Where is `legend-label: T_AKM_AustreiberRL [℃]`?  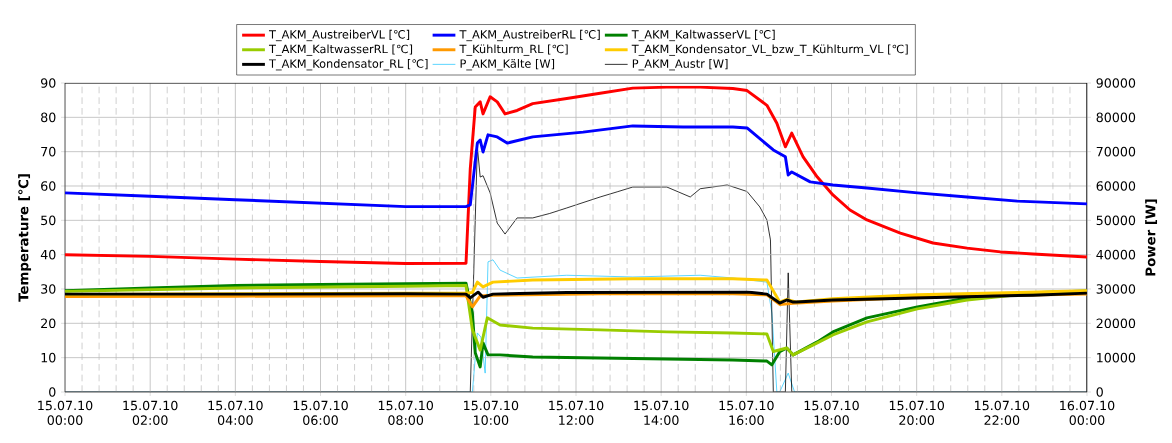 legend-label: T_AKM_AustreiberRL [℃] is located at coordinates (529, 35).